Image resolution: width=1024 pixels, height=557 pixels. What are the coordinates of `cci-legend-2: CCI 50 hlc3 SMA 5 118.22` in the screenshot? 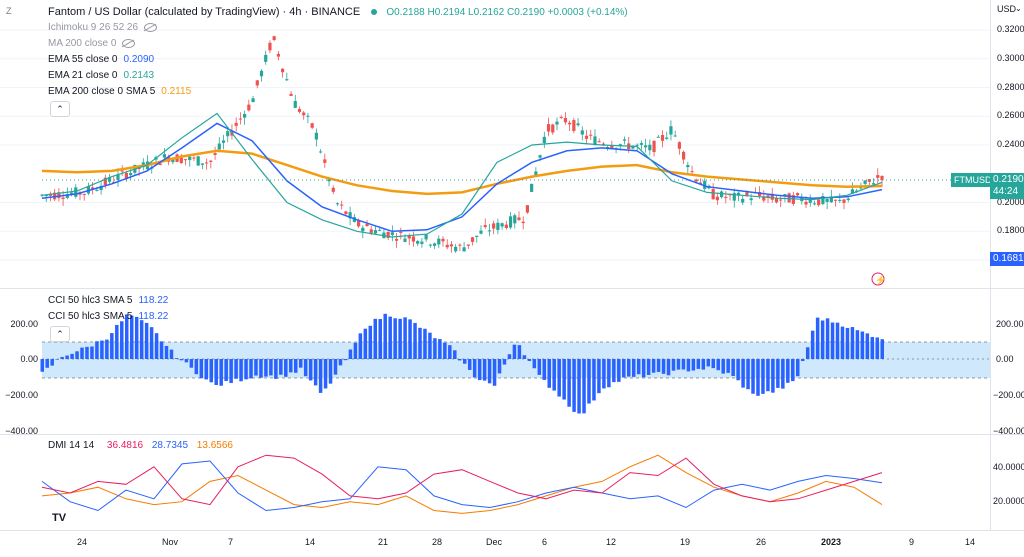 It's located at (108, 316).